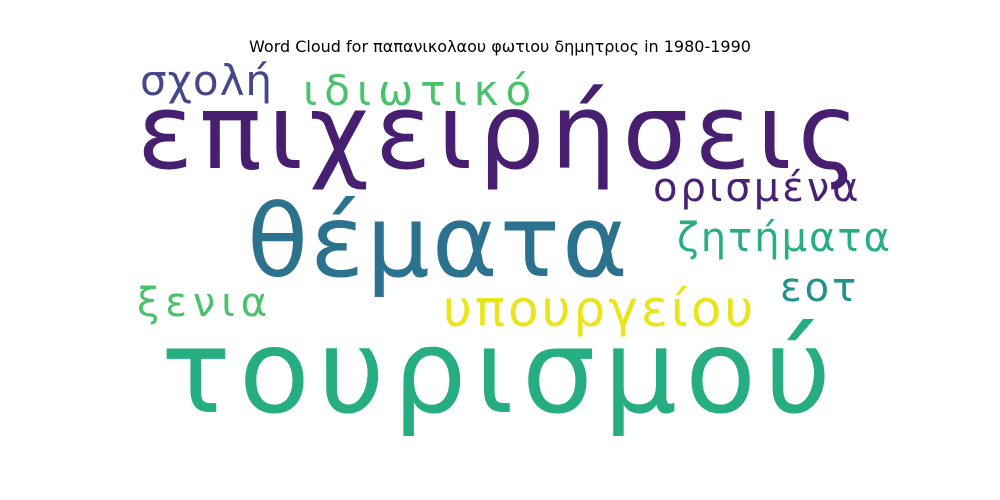 The height and width of the screenshot is (500, 1000). I want to click on word-xenia: ξενια, so click(205, 303).